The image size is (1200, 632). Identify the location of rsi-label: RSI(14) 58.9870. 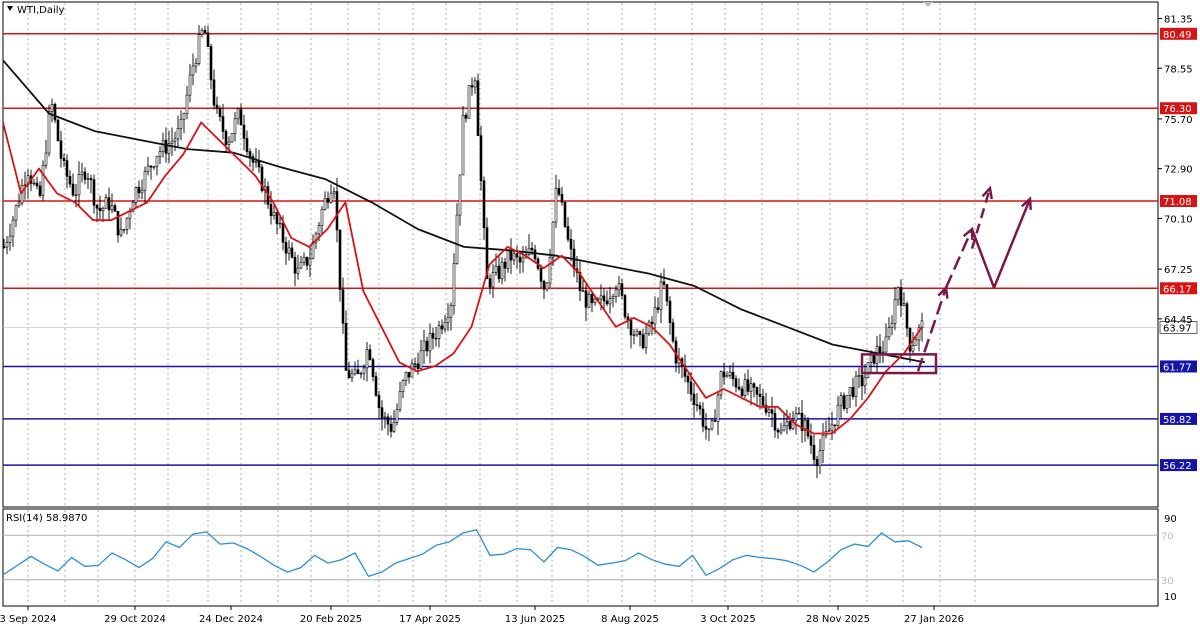
(46, 518).